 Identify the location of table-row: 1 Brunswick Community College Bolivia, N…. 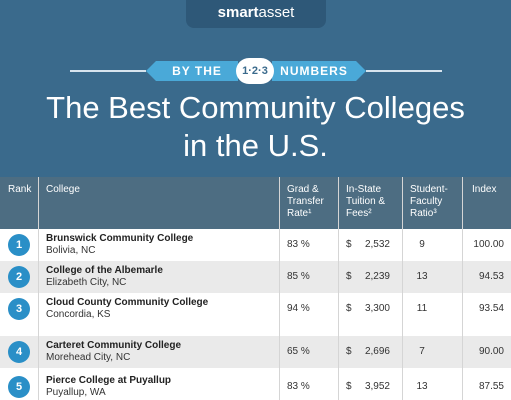
(255, 245).